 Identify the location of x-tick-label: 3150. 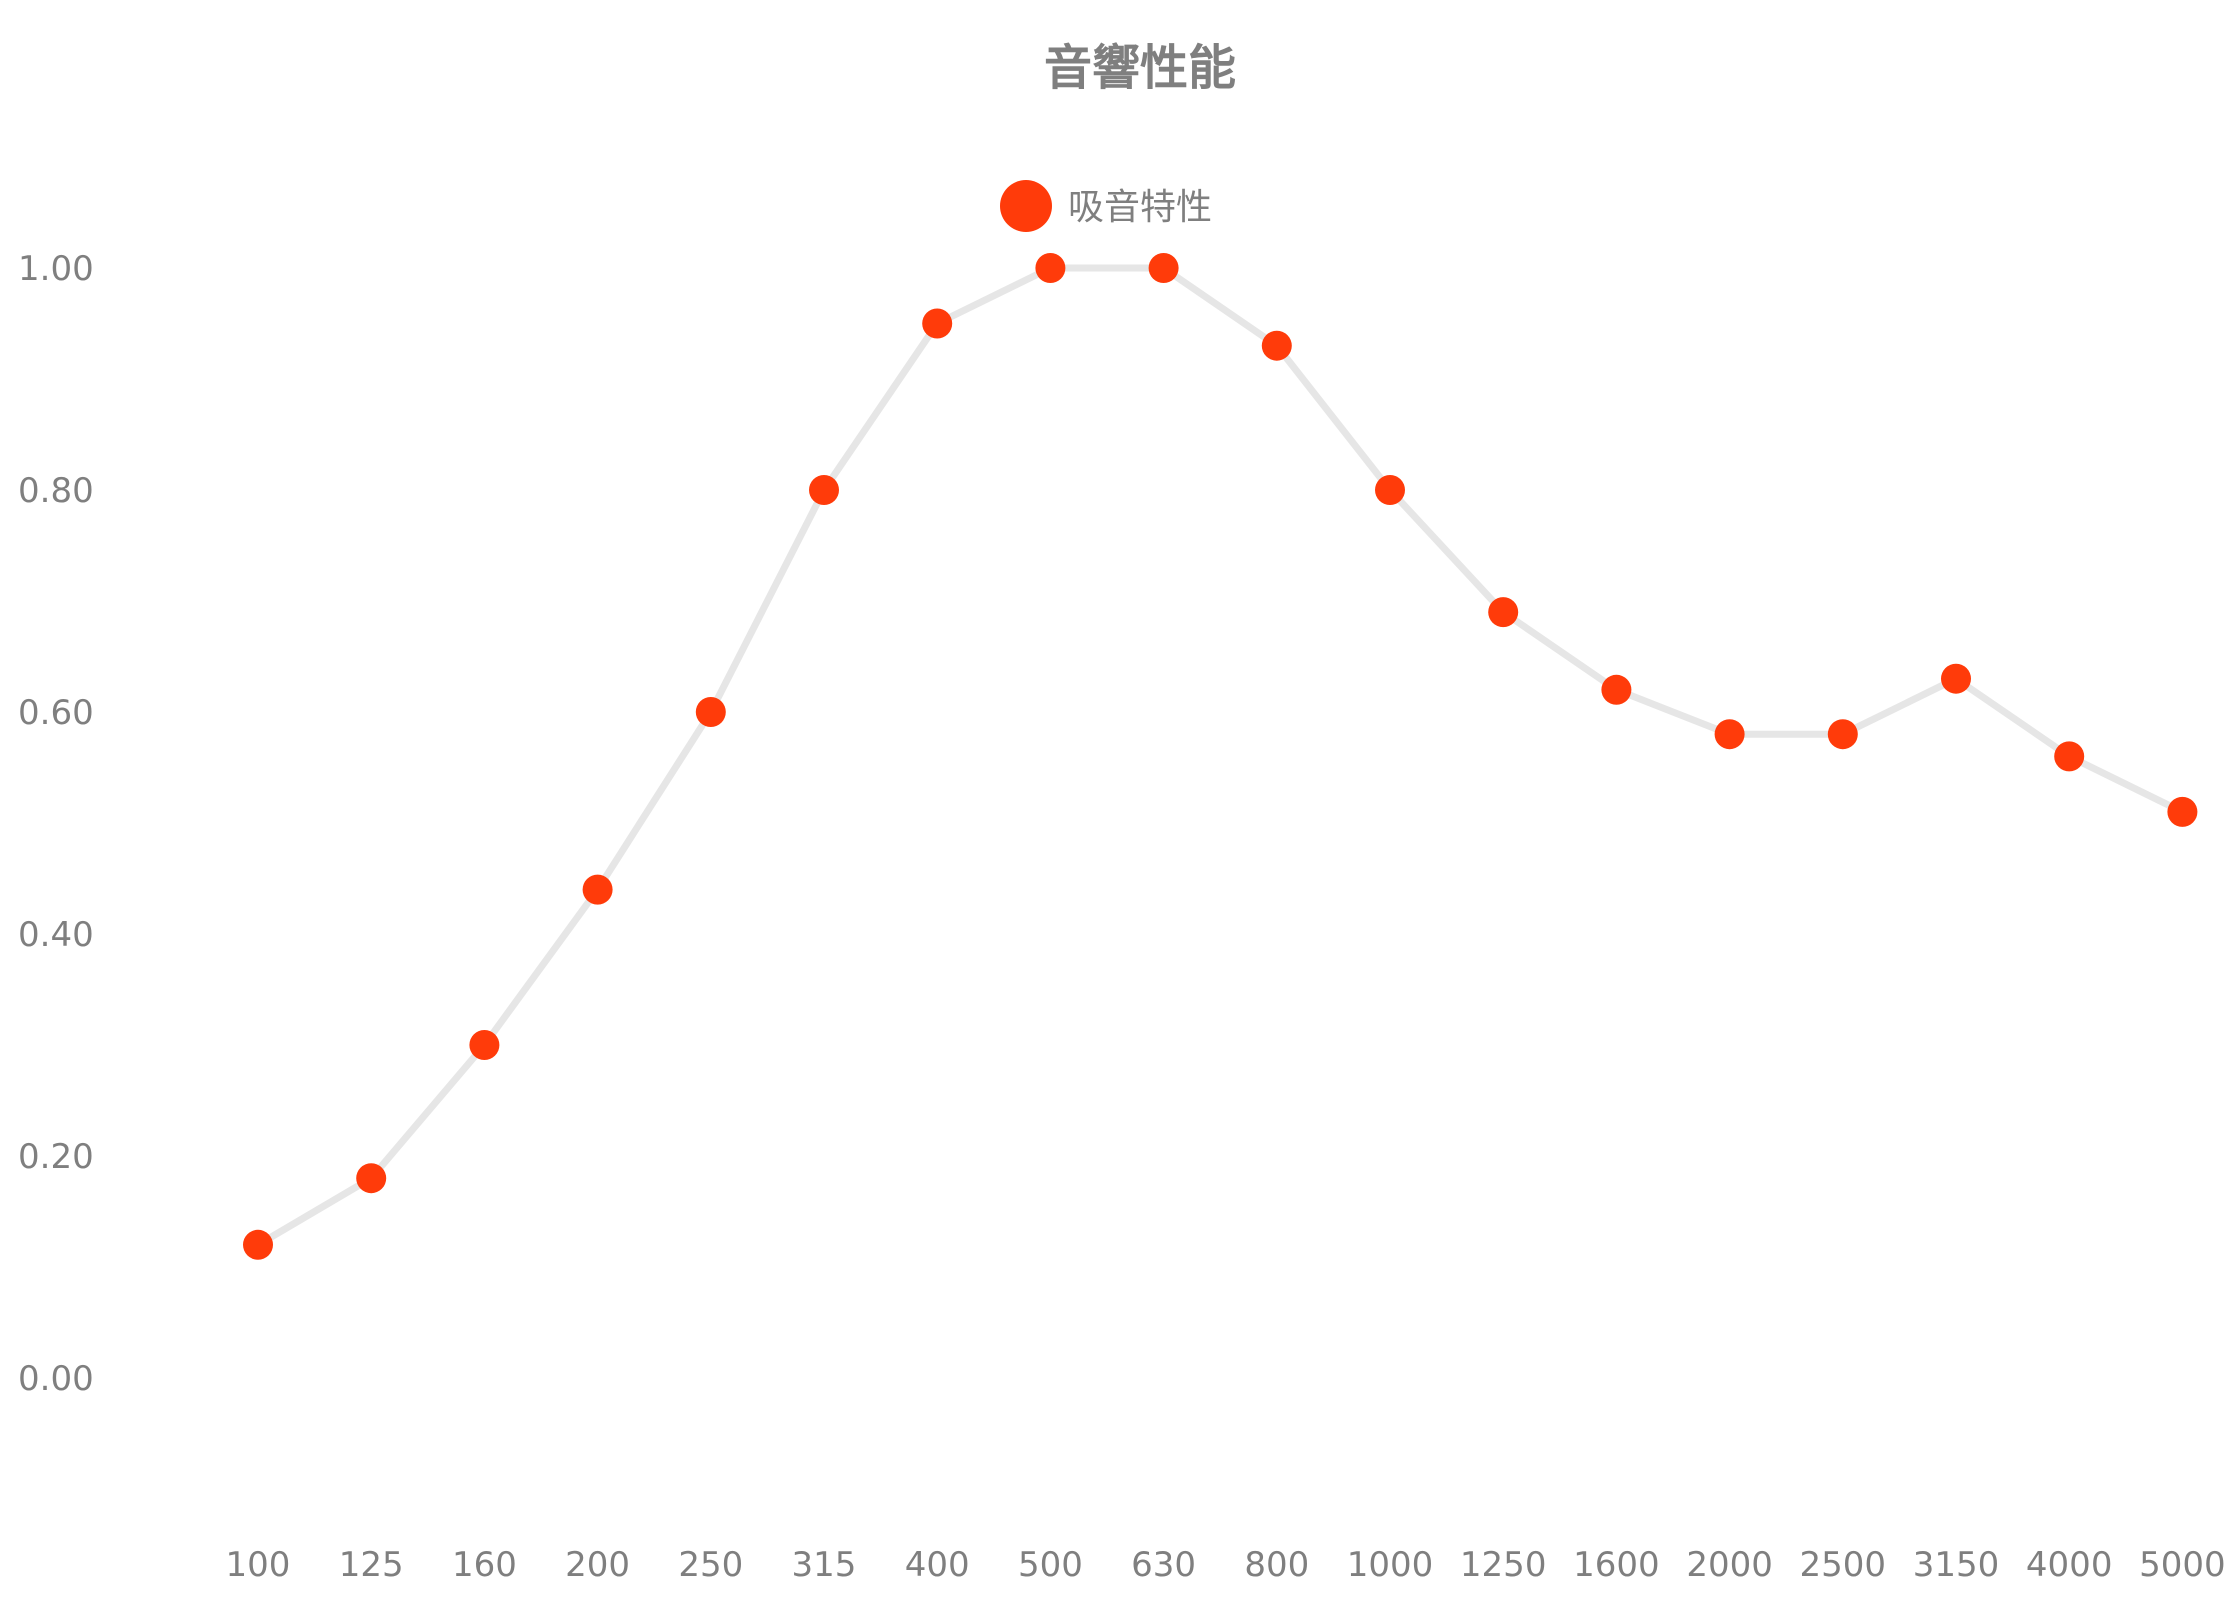
(1956, 1565).